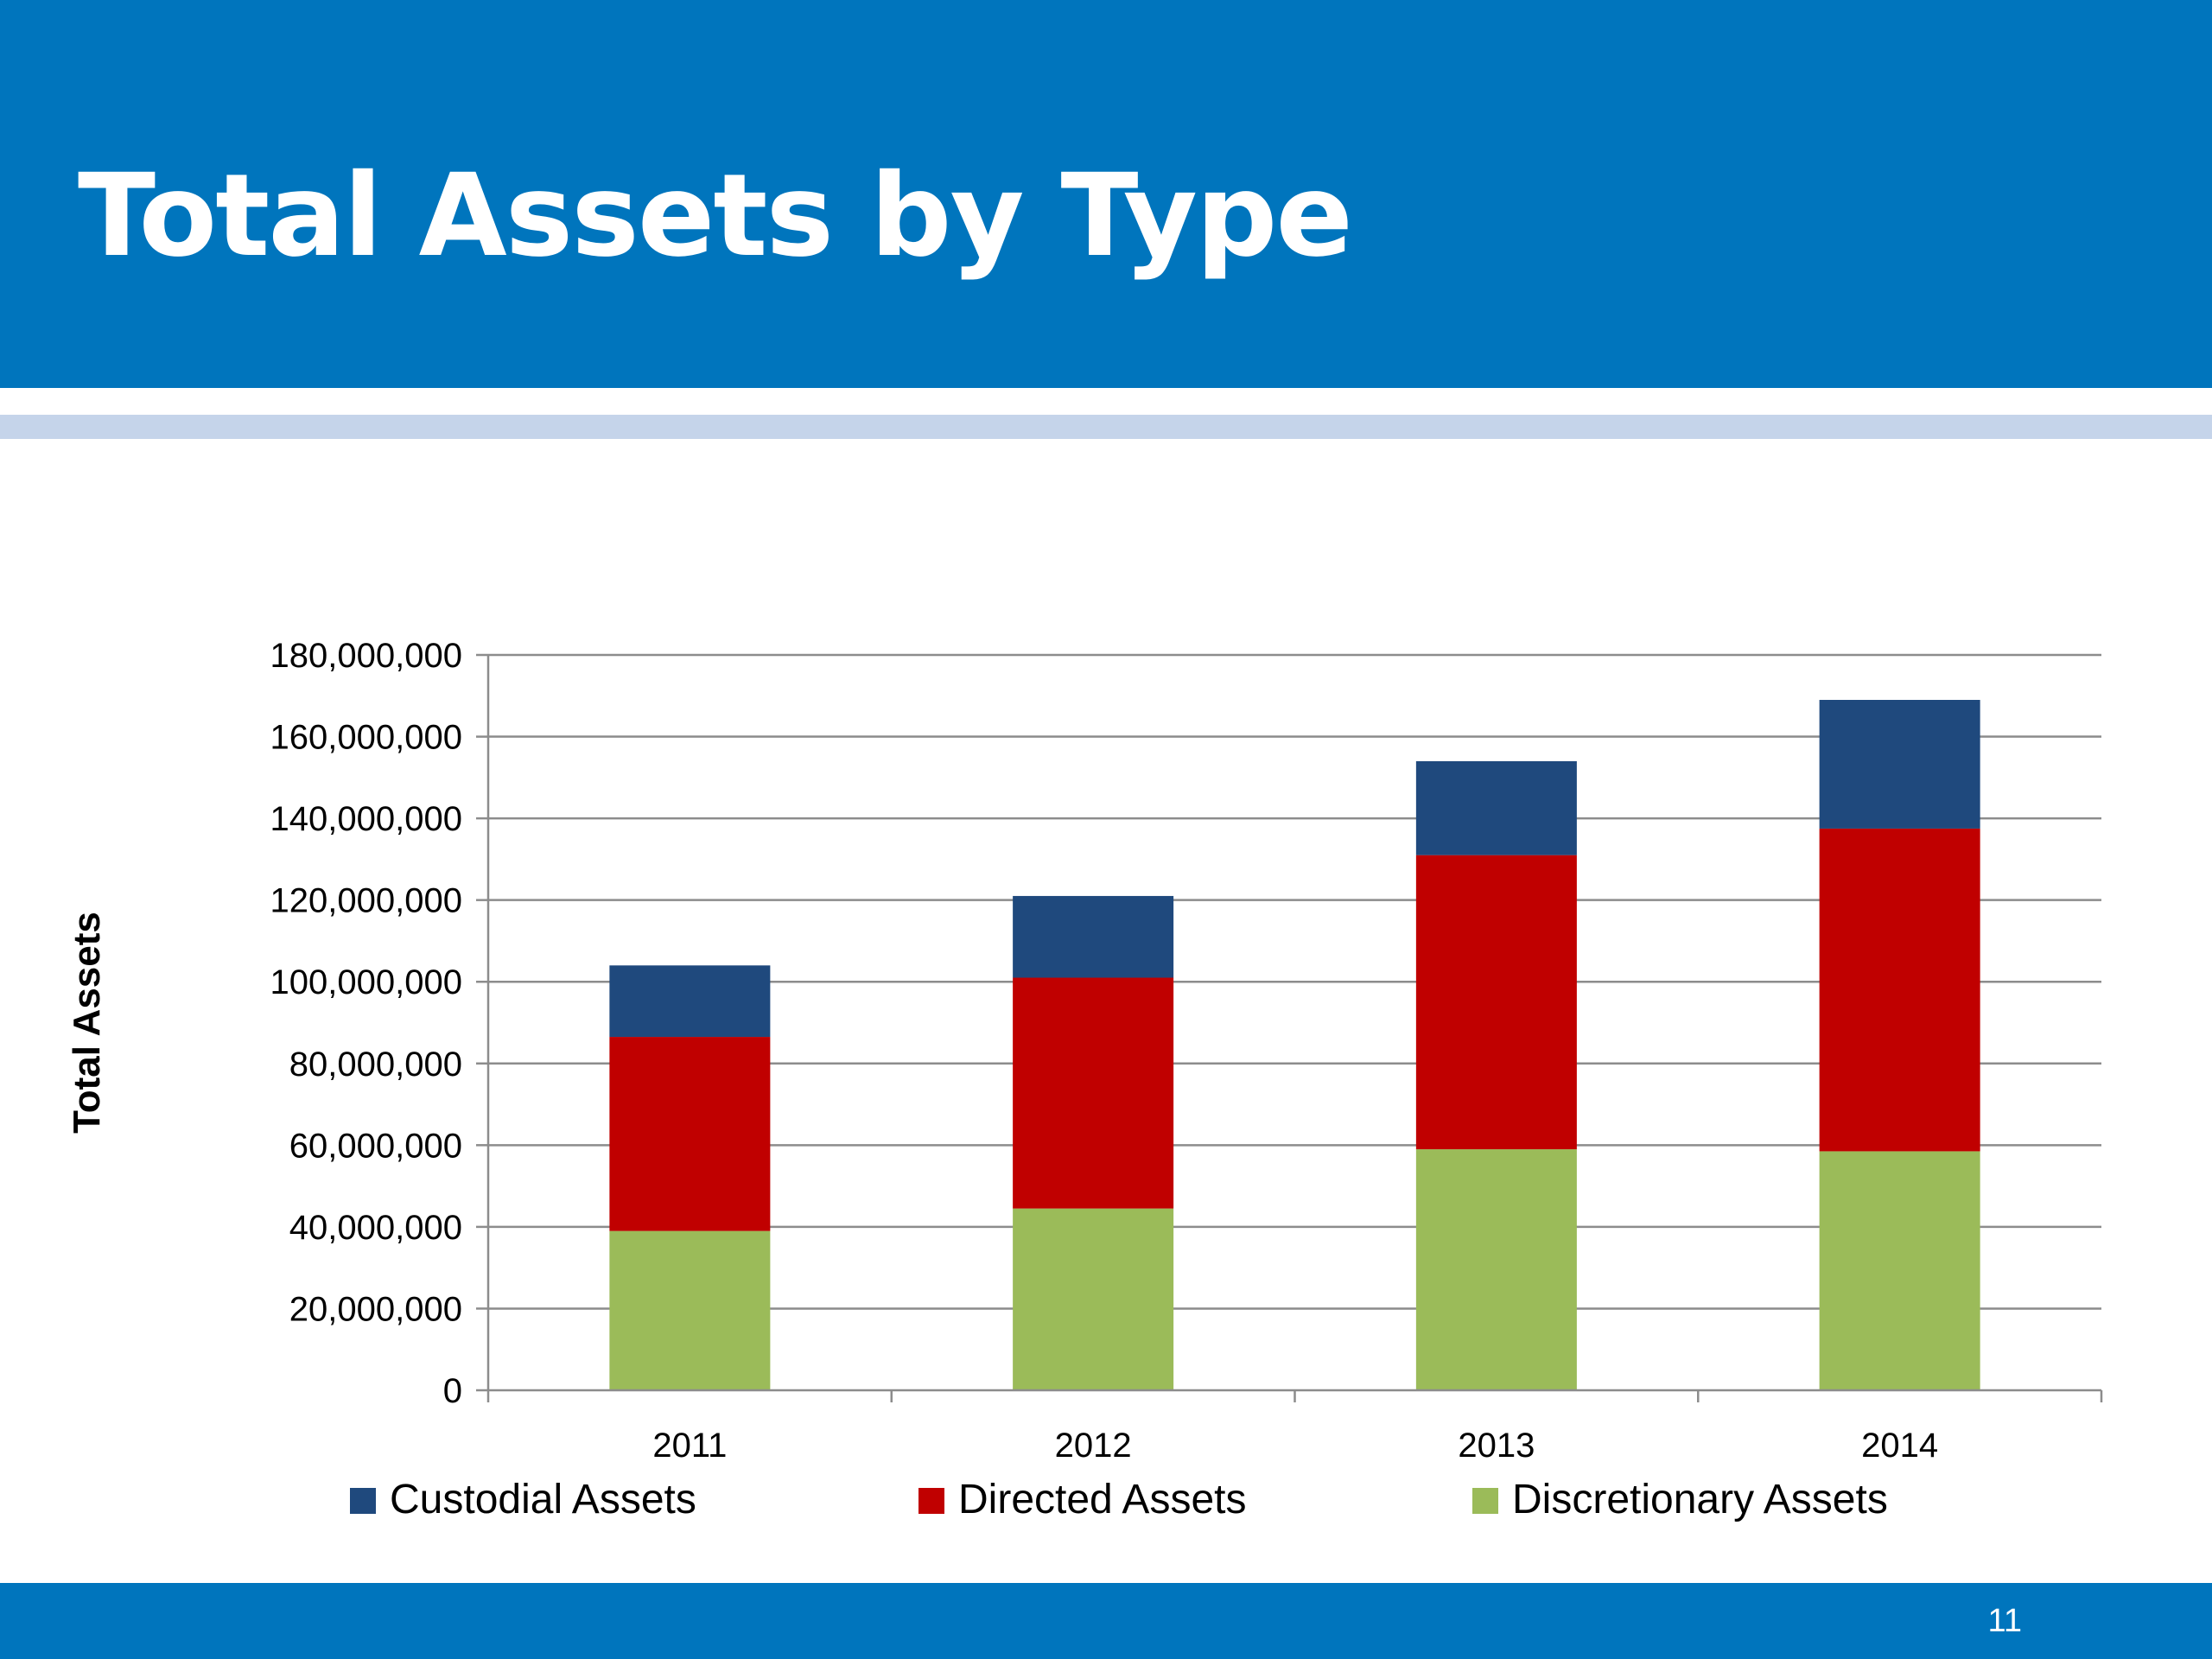 Image resolution: width=2212 pixels, height=1659 pixels. What do you see at coordinates (690, 1134) in the screenshot?
I see `bar-directed-assets-2011` at bounding box center [690, 1134].